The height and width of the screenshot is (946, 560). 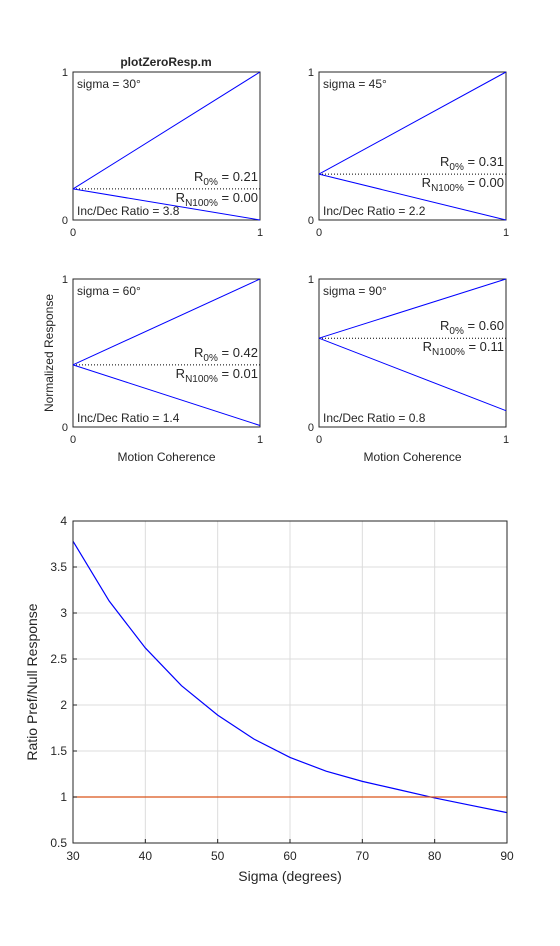 I want to click on y-axis-label: Normalized Response, so click(x=49, y=353).